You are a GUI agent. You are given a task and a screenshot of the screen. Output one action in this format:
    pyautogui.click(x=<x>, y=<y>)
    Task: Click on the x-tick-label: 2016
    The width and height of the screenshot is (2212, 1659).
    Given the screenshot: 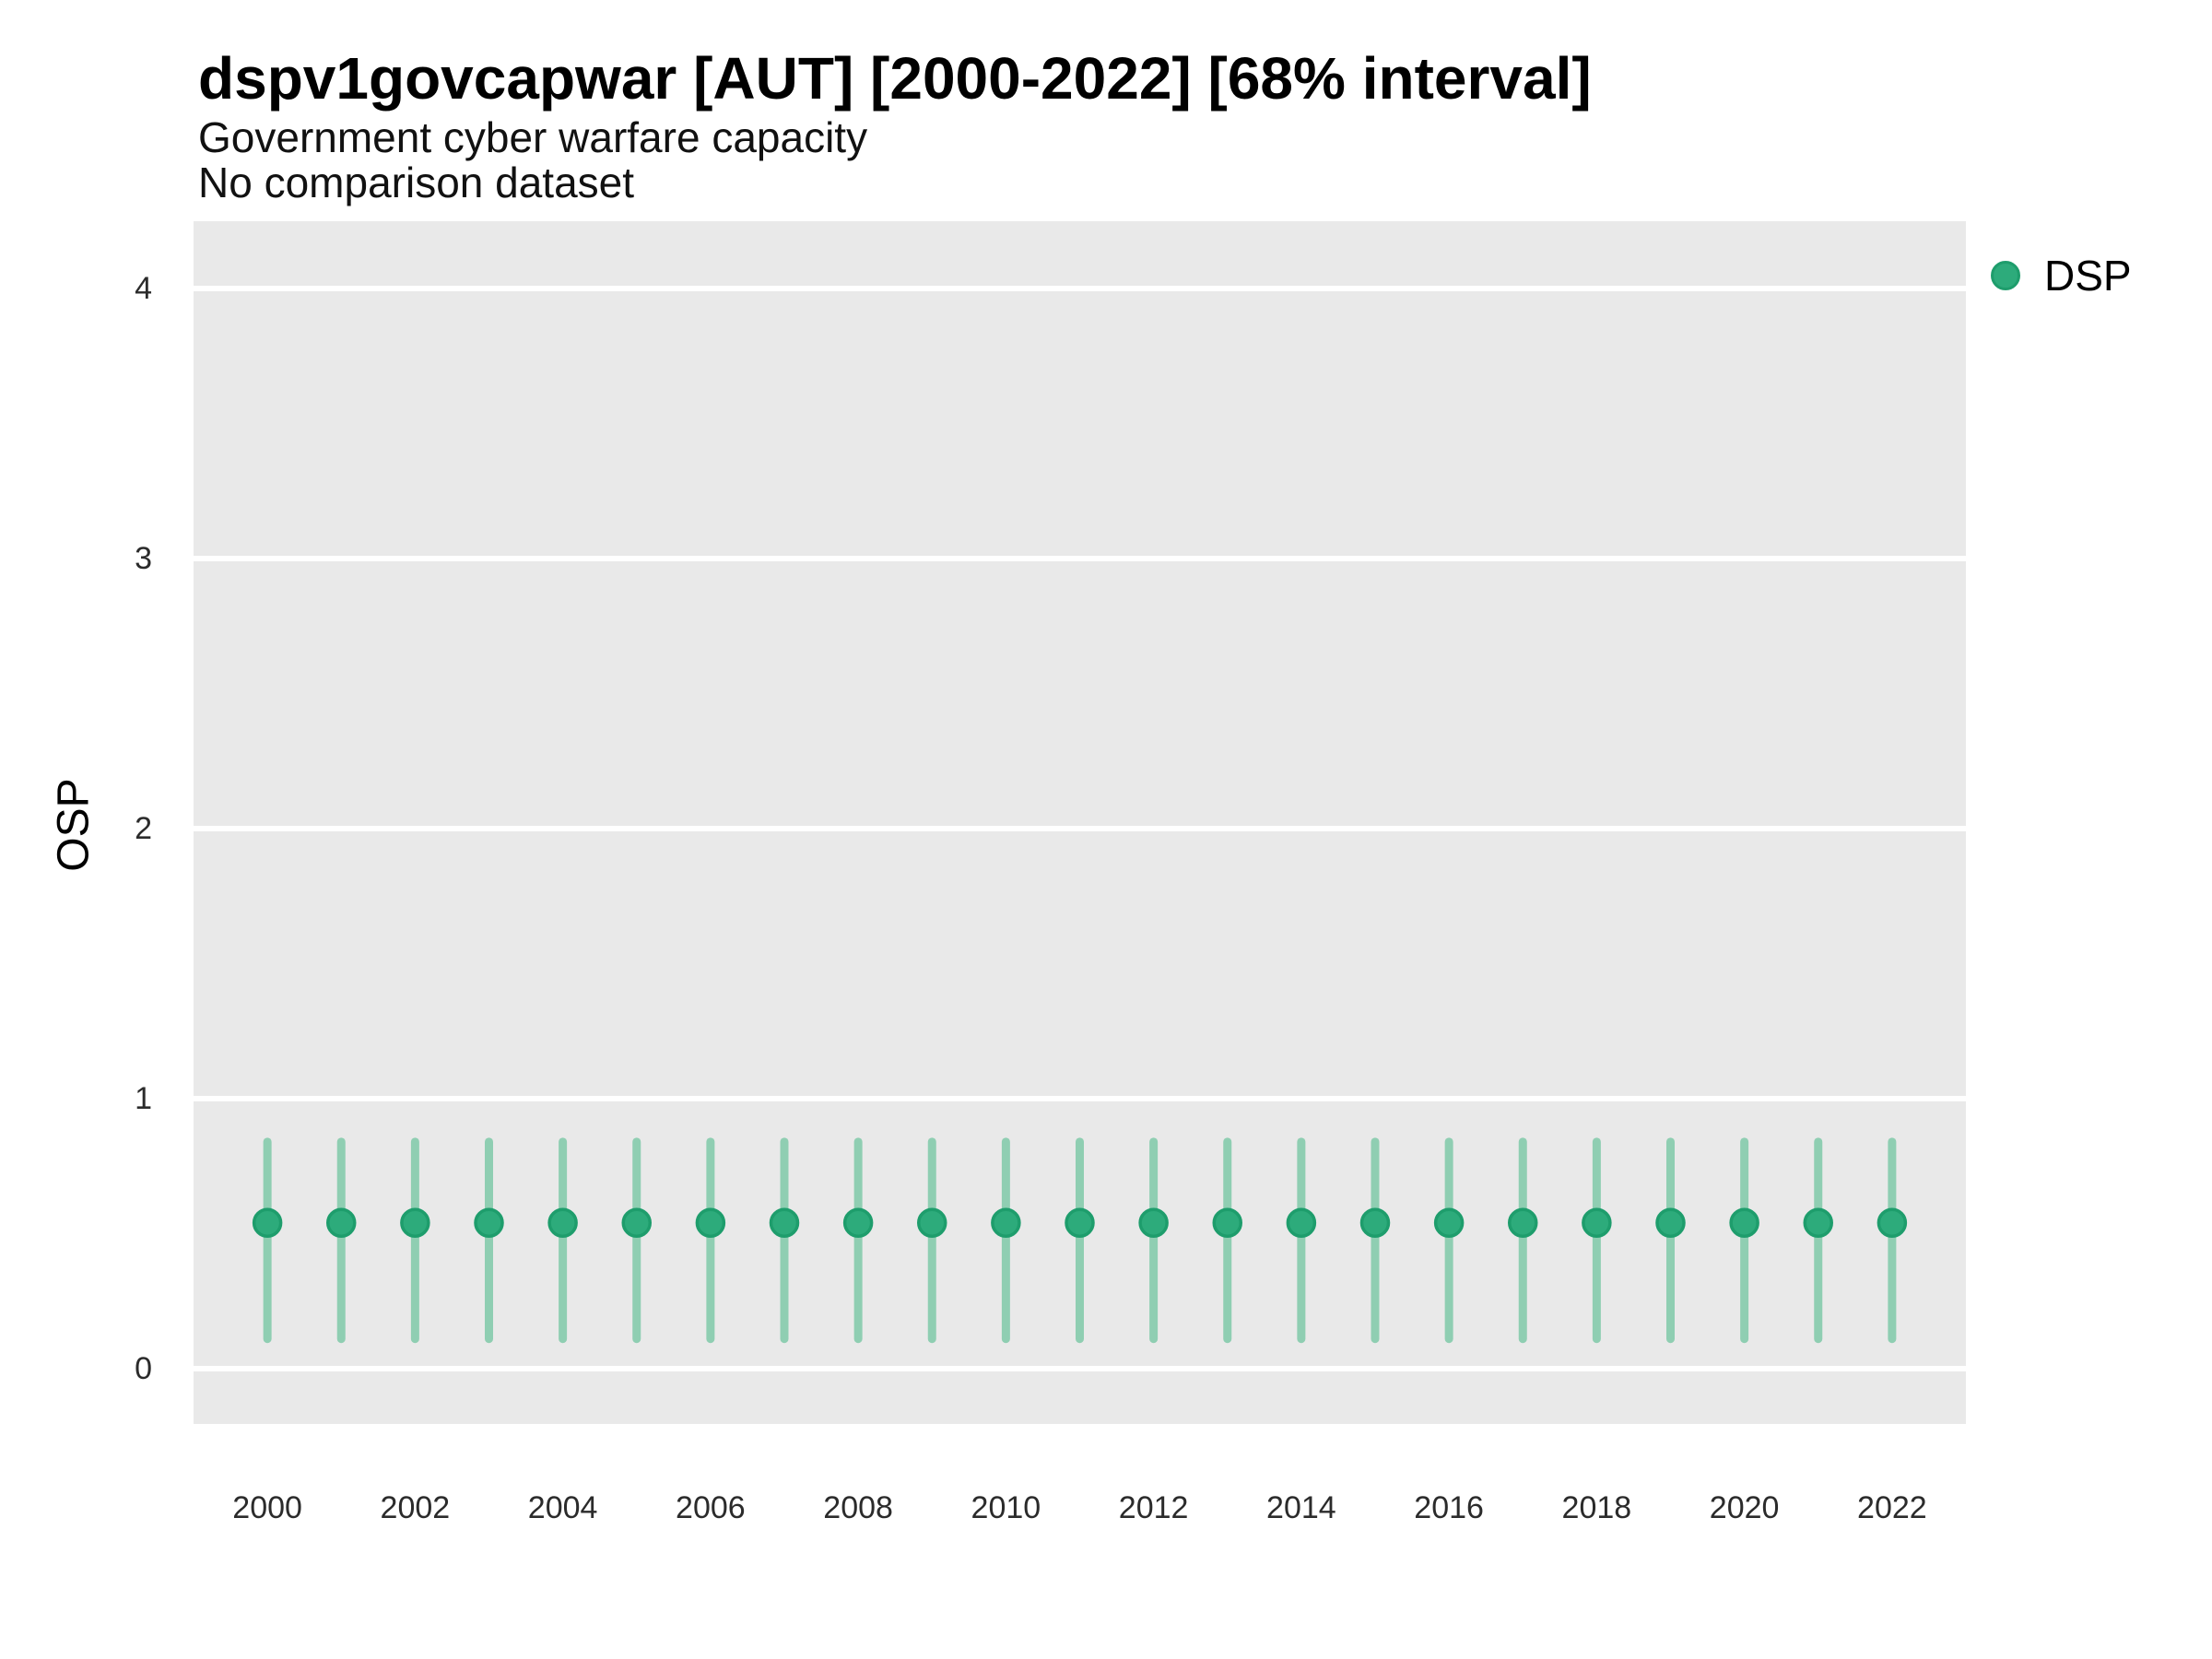 What is the action you would take?
    pyautogui.click(x=1449, y=1507)
    